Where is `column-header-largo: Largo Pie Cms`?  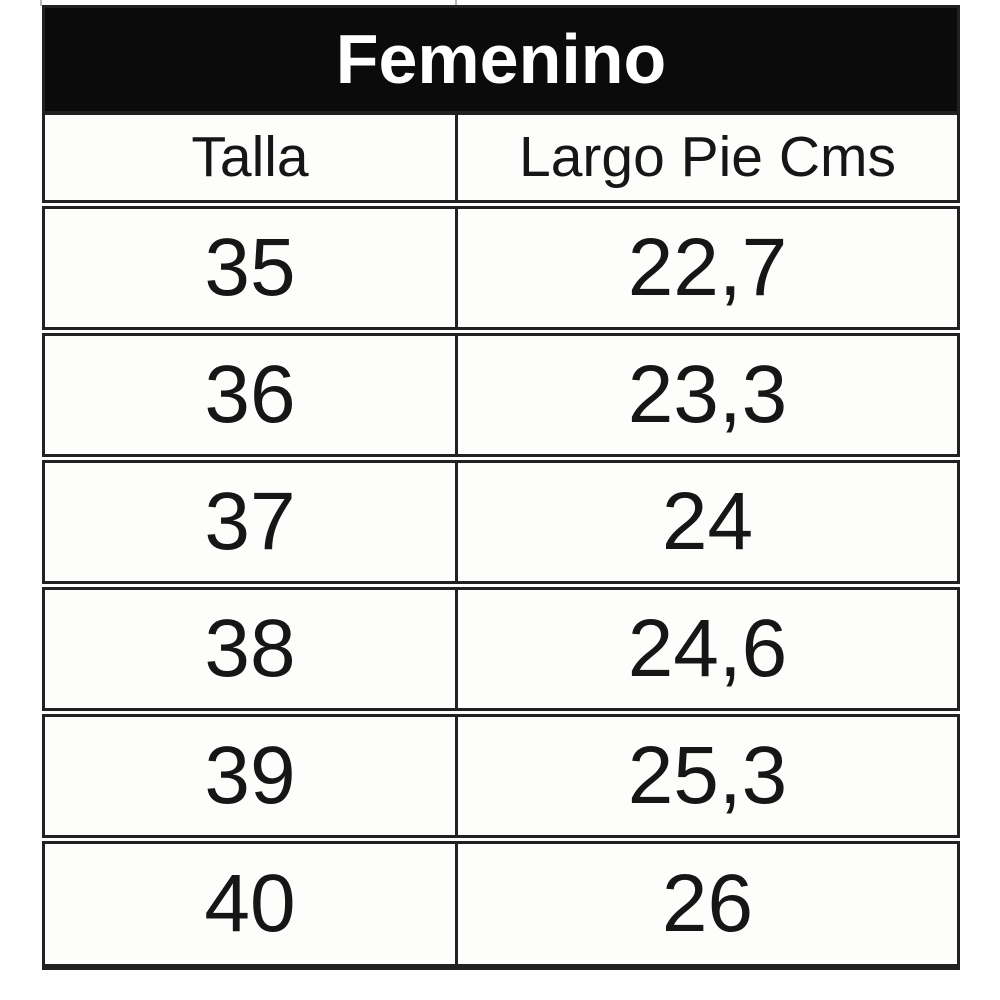 column-header-largo: Largo Pie Cms is located at coordinates (707, 158).